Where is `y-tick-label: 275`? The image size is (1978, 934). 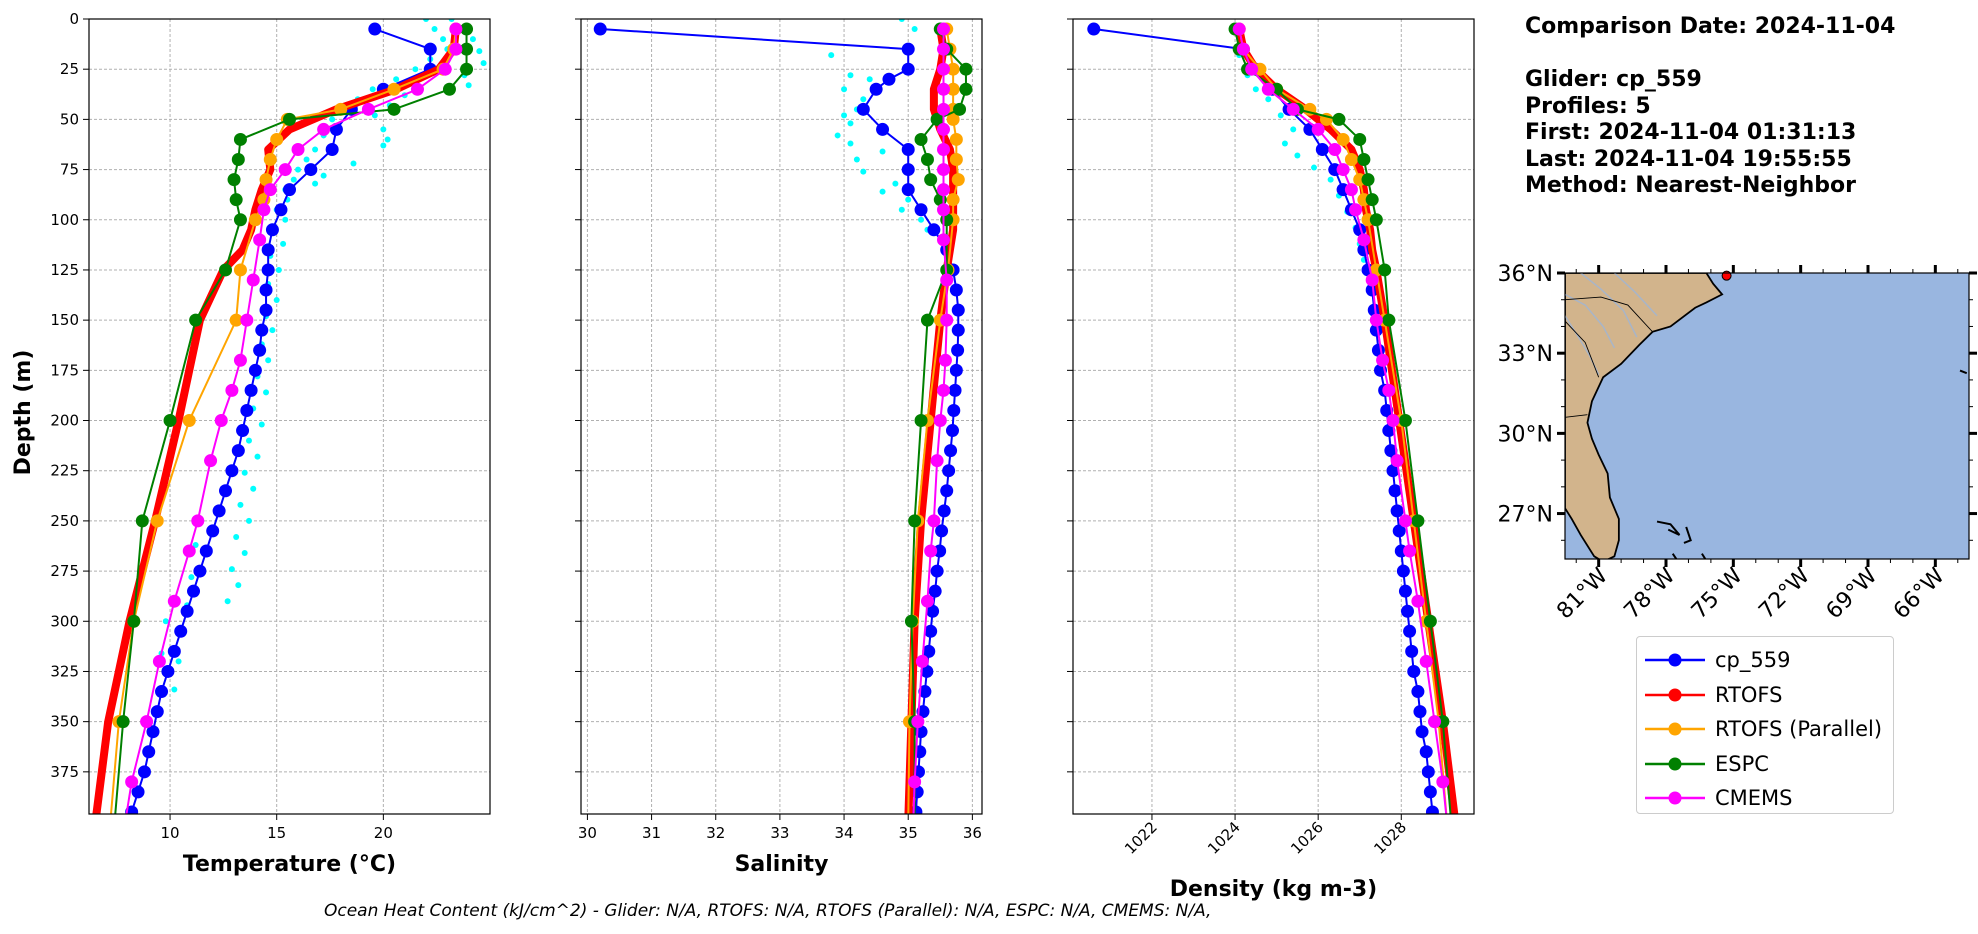
y-tick-label: 275 is located at coordinates (64, 571).